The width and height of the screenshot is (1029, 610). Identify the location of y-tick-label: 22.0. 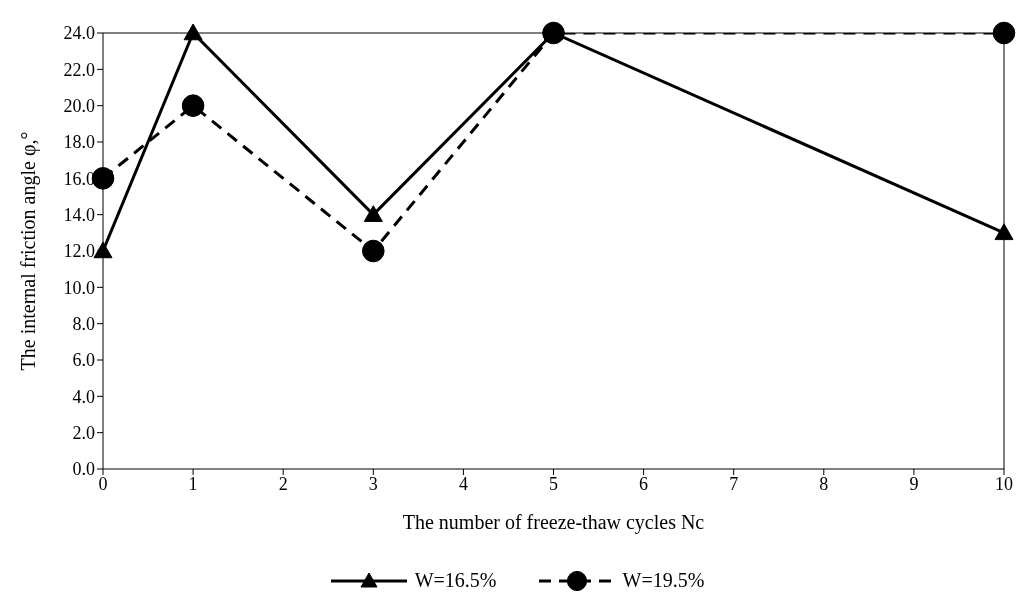
(79, 69).